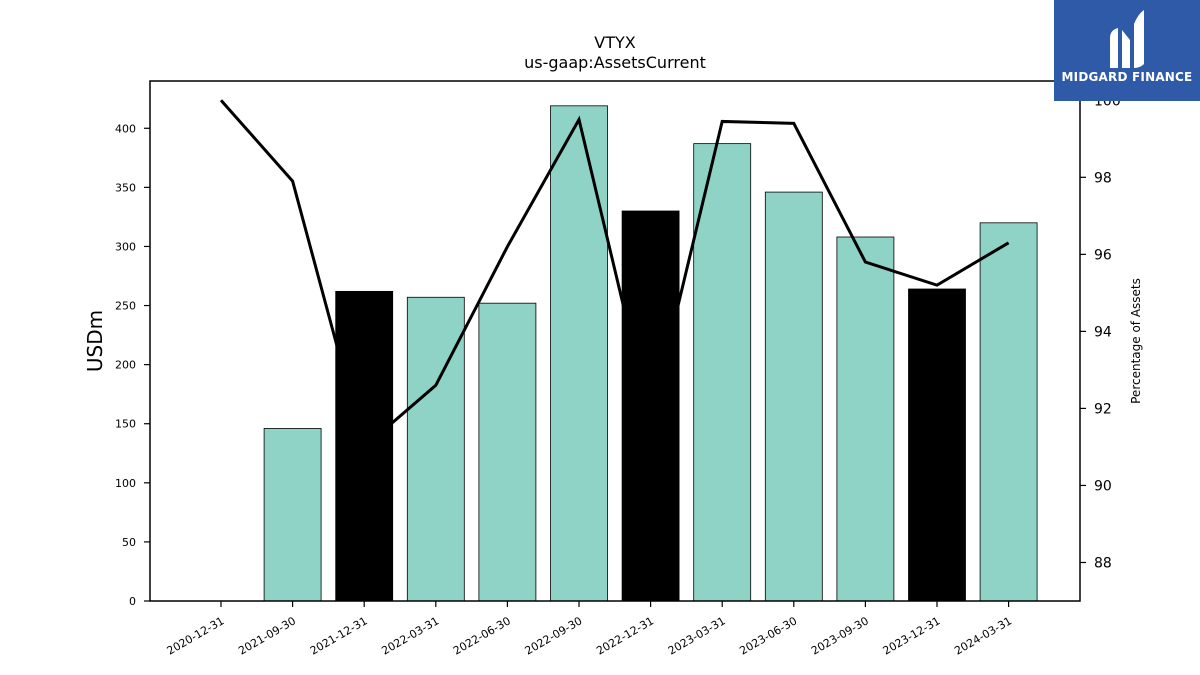 The width and height of the screenshot is (1200, 675). What do you see at coordinates (1127, 77) in the screenshot?
I see `brand-logo-text: MIDGARD FINANCE` at bounding box center [1127, 77].